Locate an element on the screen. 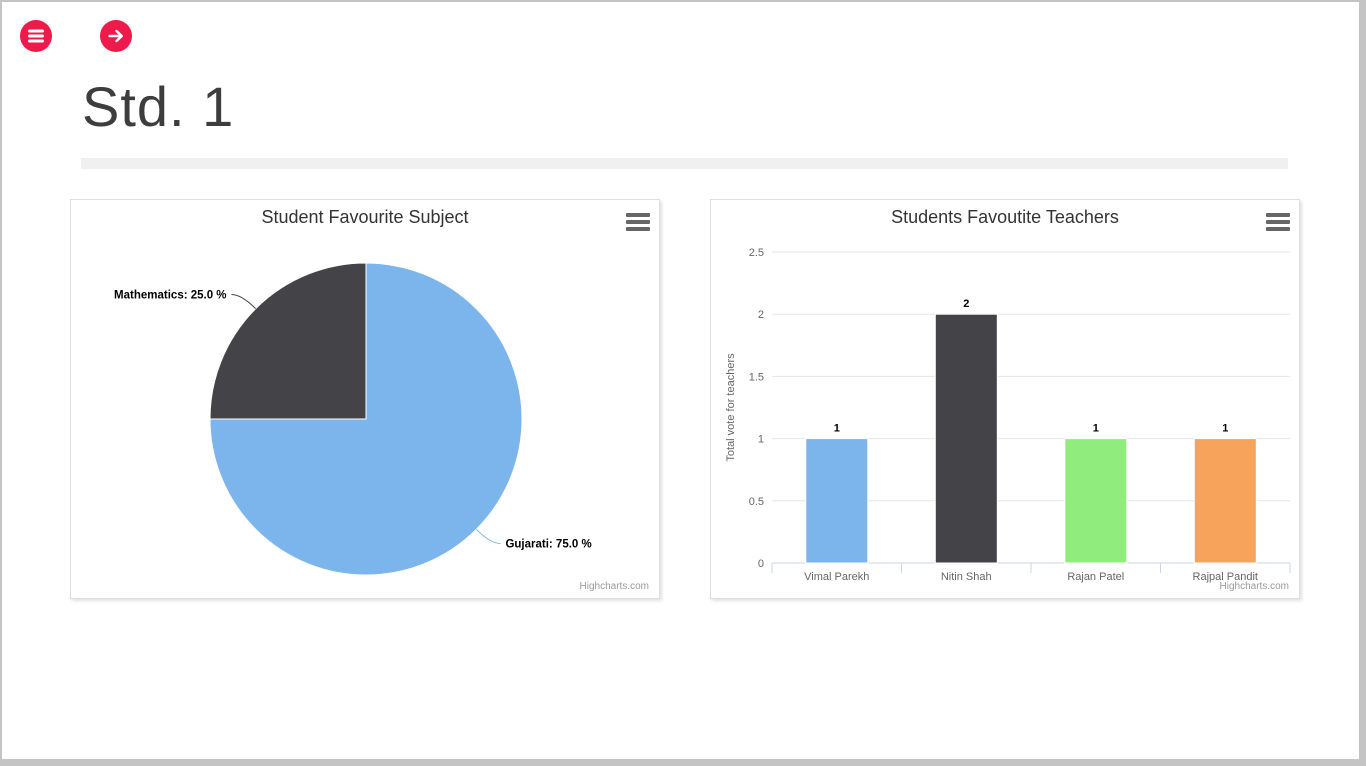 This screenshot has width=1366, height=766. y-axis-title: Total vote for teachers is located at coordinates (731, 407).